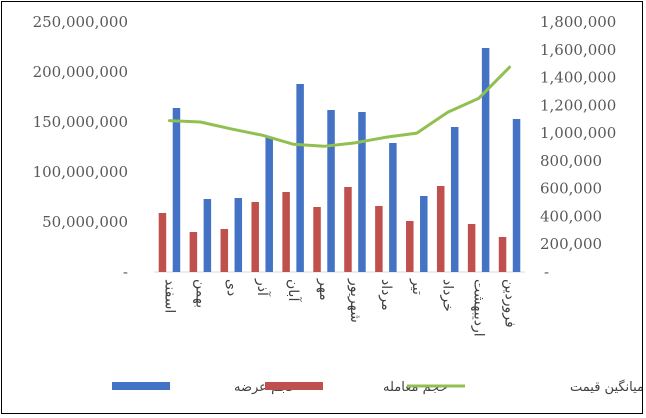 The height and width of the screenshot is (418, 646). I want to click on line-series-group, so click(339, 106).